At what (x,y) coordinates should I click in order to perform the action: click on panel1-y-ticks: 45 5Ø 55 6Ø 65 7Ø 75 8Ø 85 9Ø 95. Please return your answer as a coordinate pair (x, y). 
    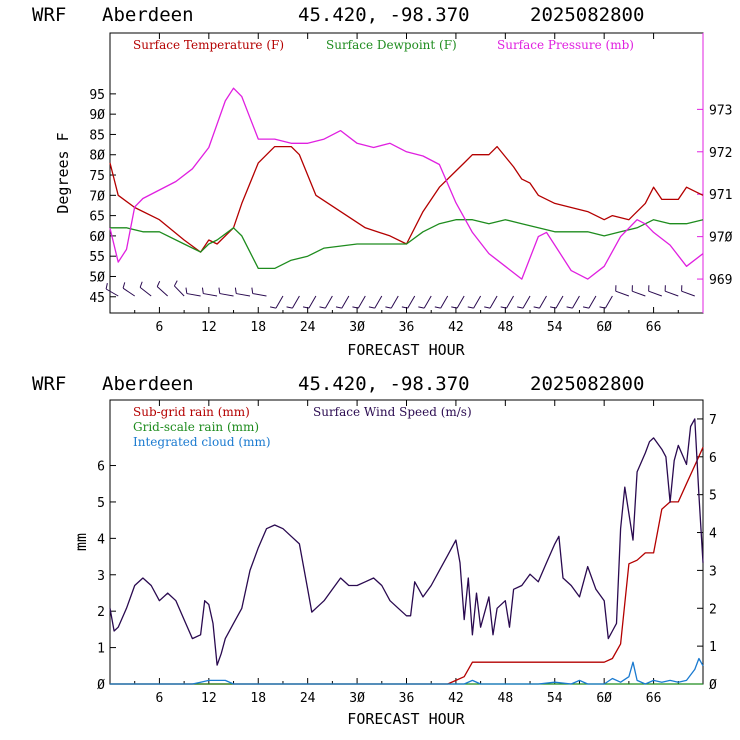
    Looking at the image, I should click on (102, 197).